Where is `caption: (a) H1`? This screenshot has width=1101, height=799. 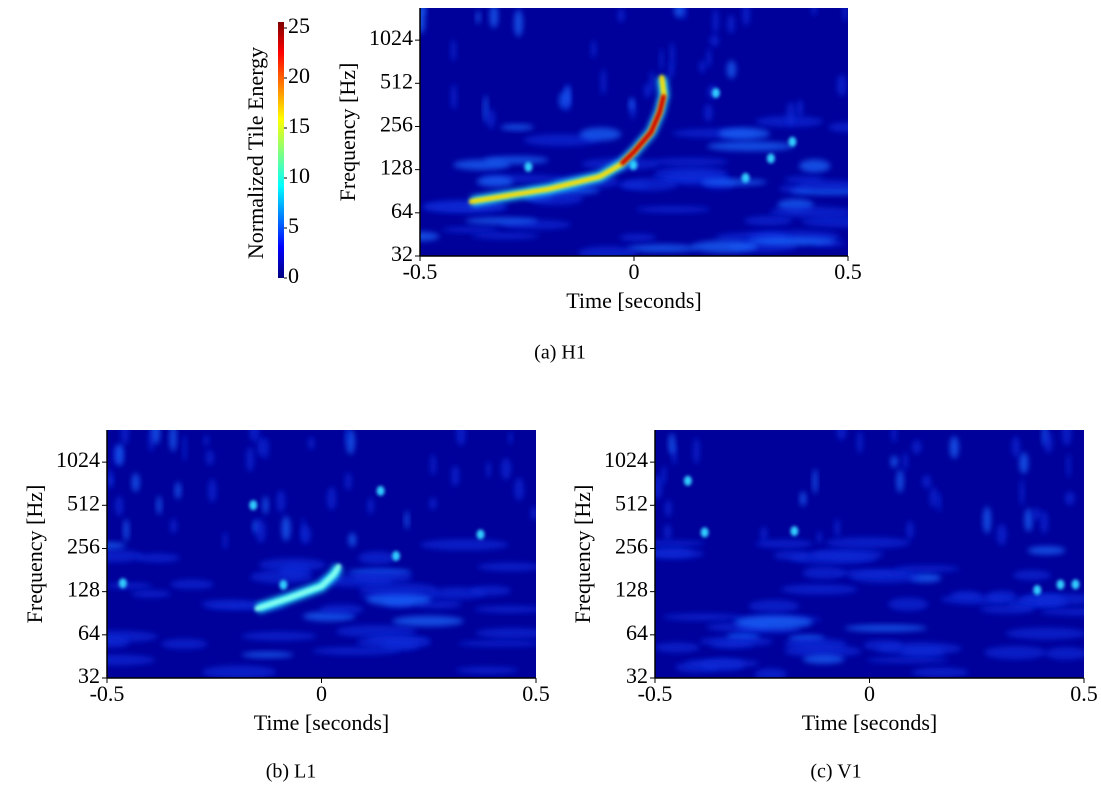
caption: (a) H1 is located at coordinates (560, 353).